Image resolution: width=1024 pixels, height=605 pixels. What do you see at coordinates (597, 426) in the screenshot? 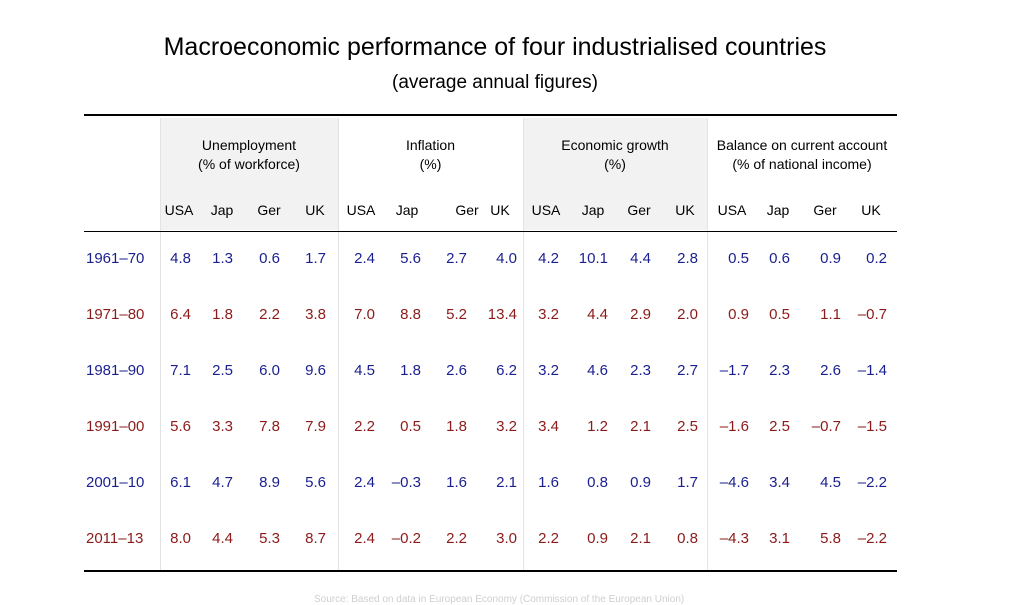
I see `table-cell: 1.2` at bounding box center [597, 426].